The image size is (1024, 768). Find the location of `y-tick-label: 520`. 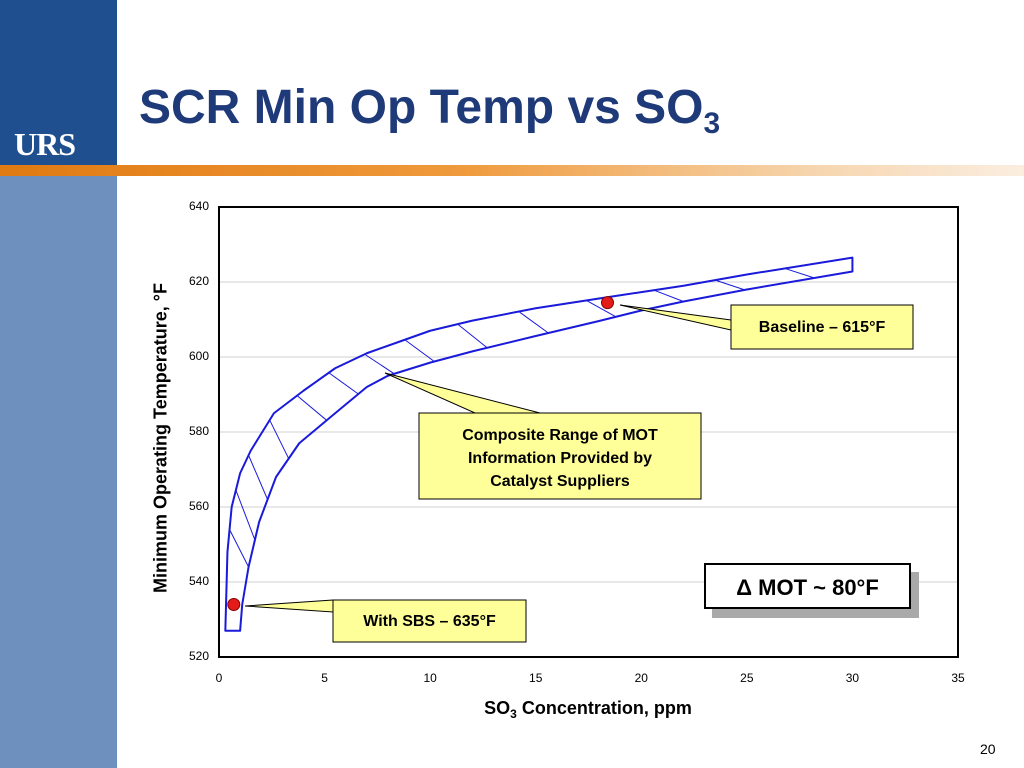

y-tick-label: 520 is located at coordinates (198, 656).